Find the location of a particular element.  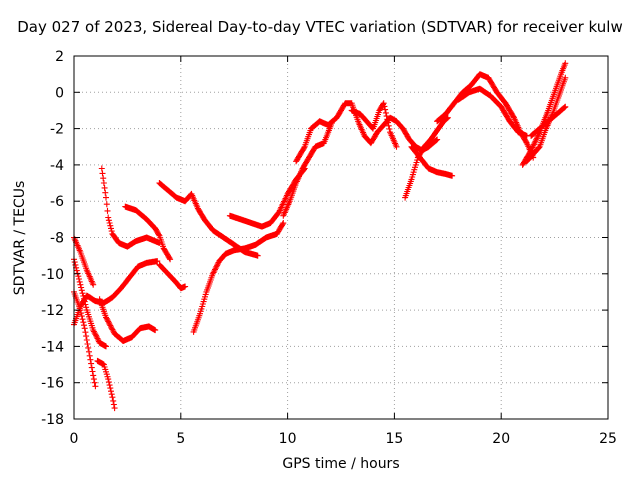

x-tick-label: 5 is located at coordinates (180, 439).